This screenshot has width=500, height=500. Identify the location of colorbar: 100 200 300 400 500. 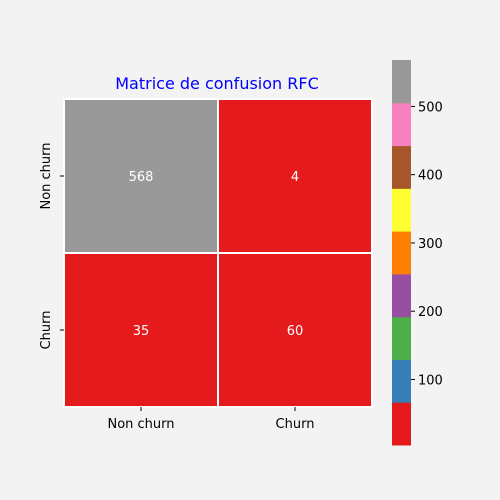
(417, 253).